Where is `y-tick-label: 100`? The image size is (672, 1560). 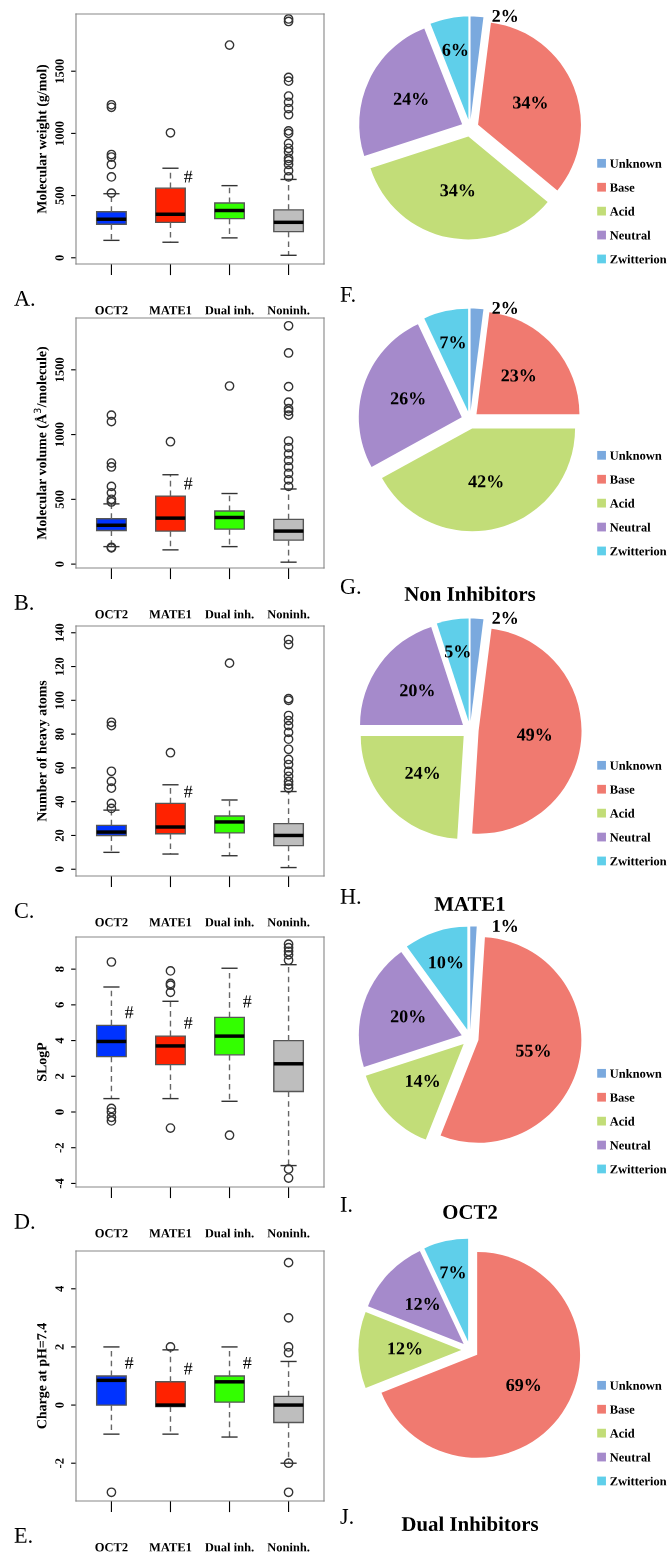
y-tick-label: 100 is located at coordinates (59, 700).